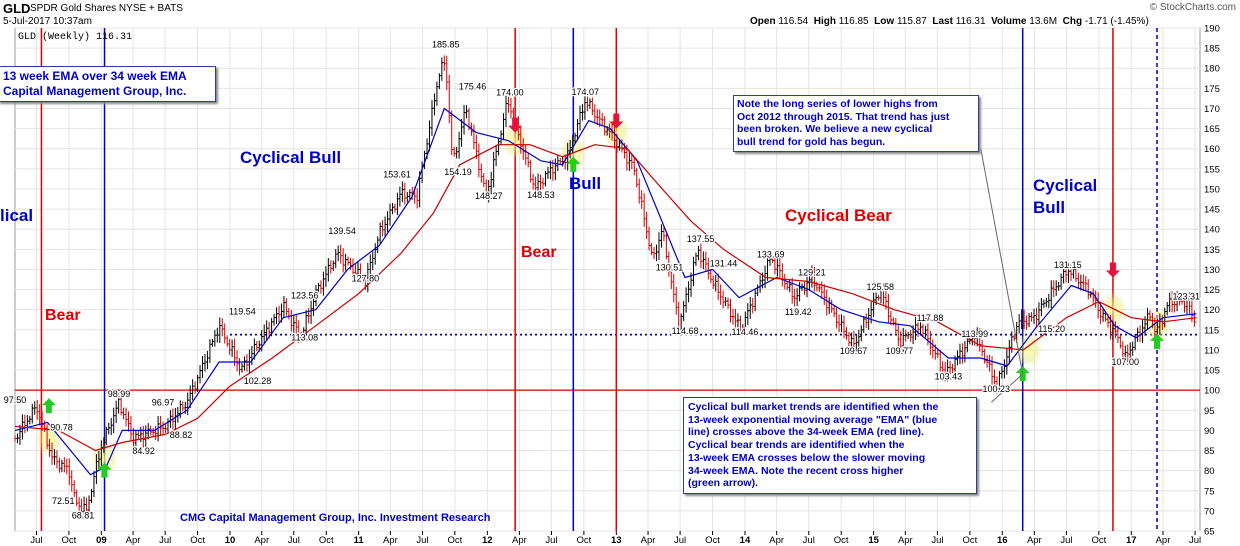  Describe the element at coordinates (1211, 330) in the screenshot. I see `y-tick-label: 115` at that location.